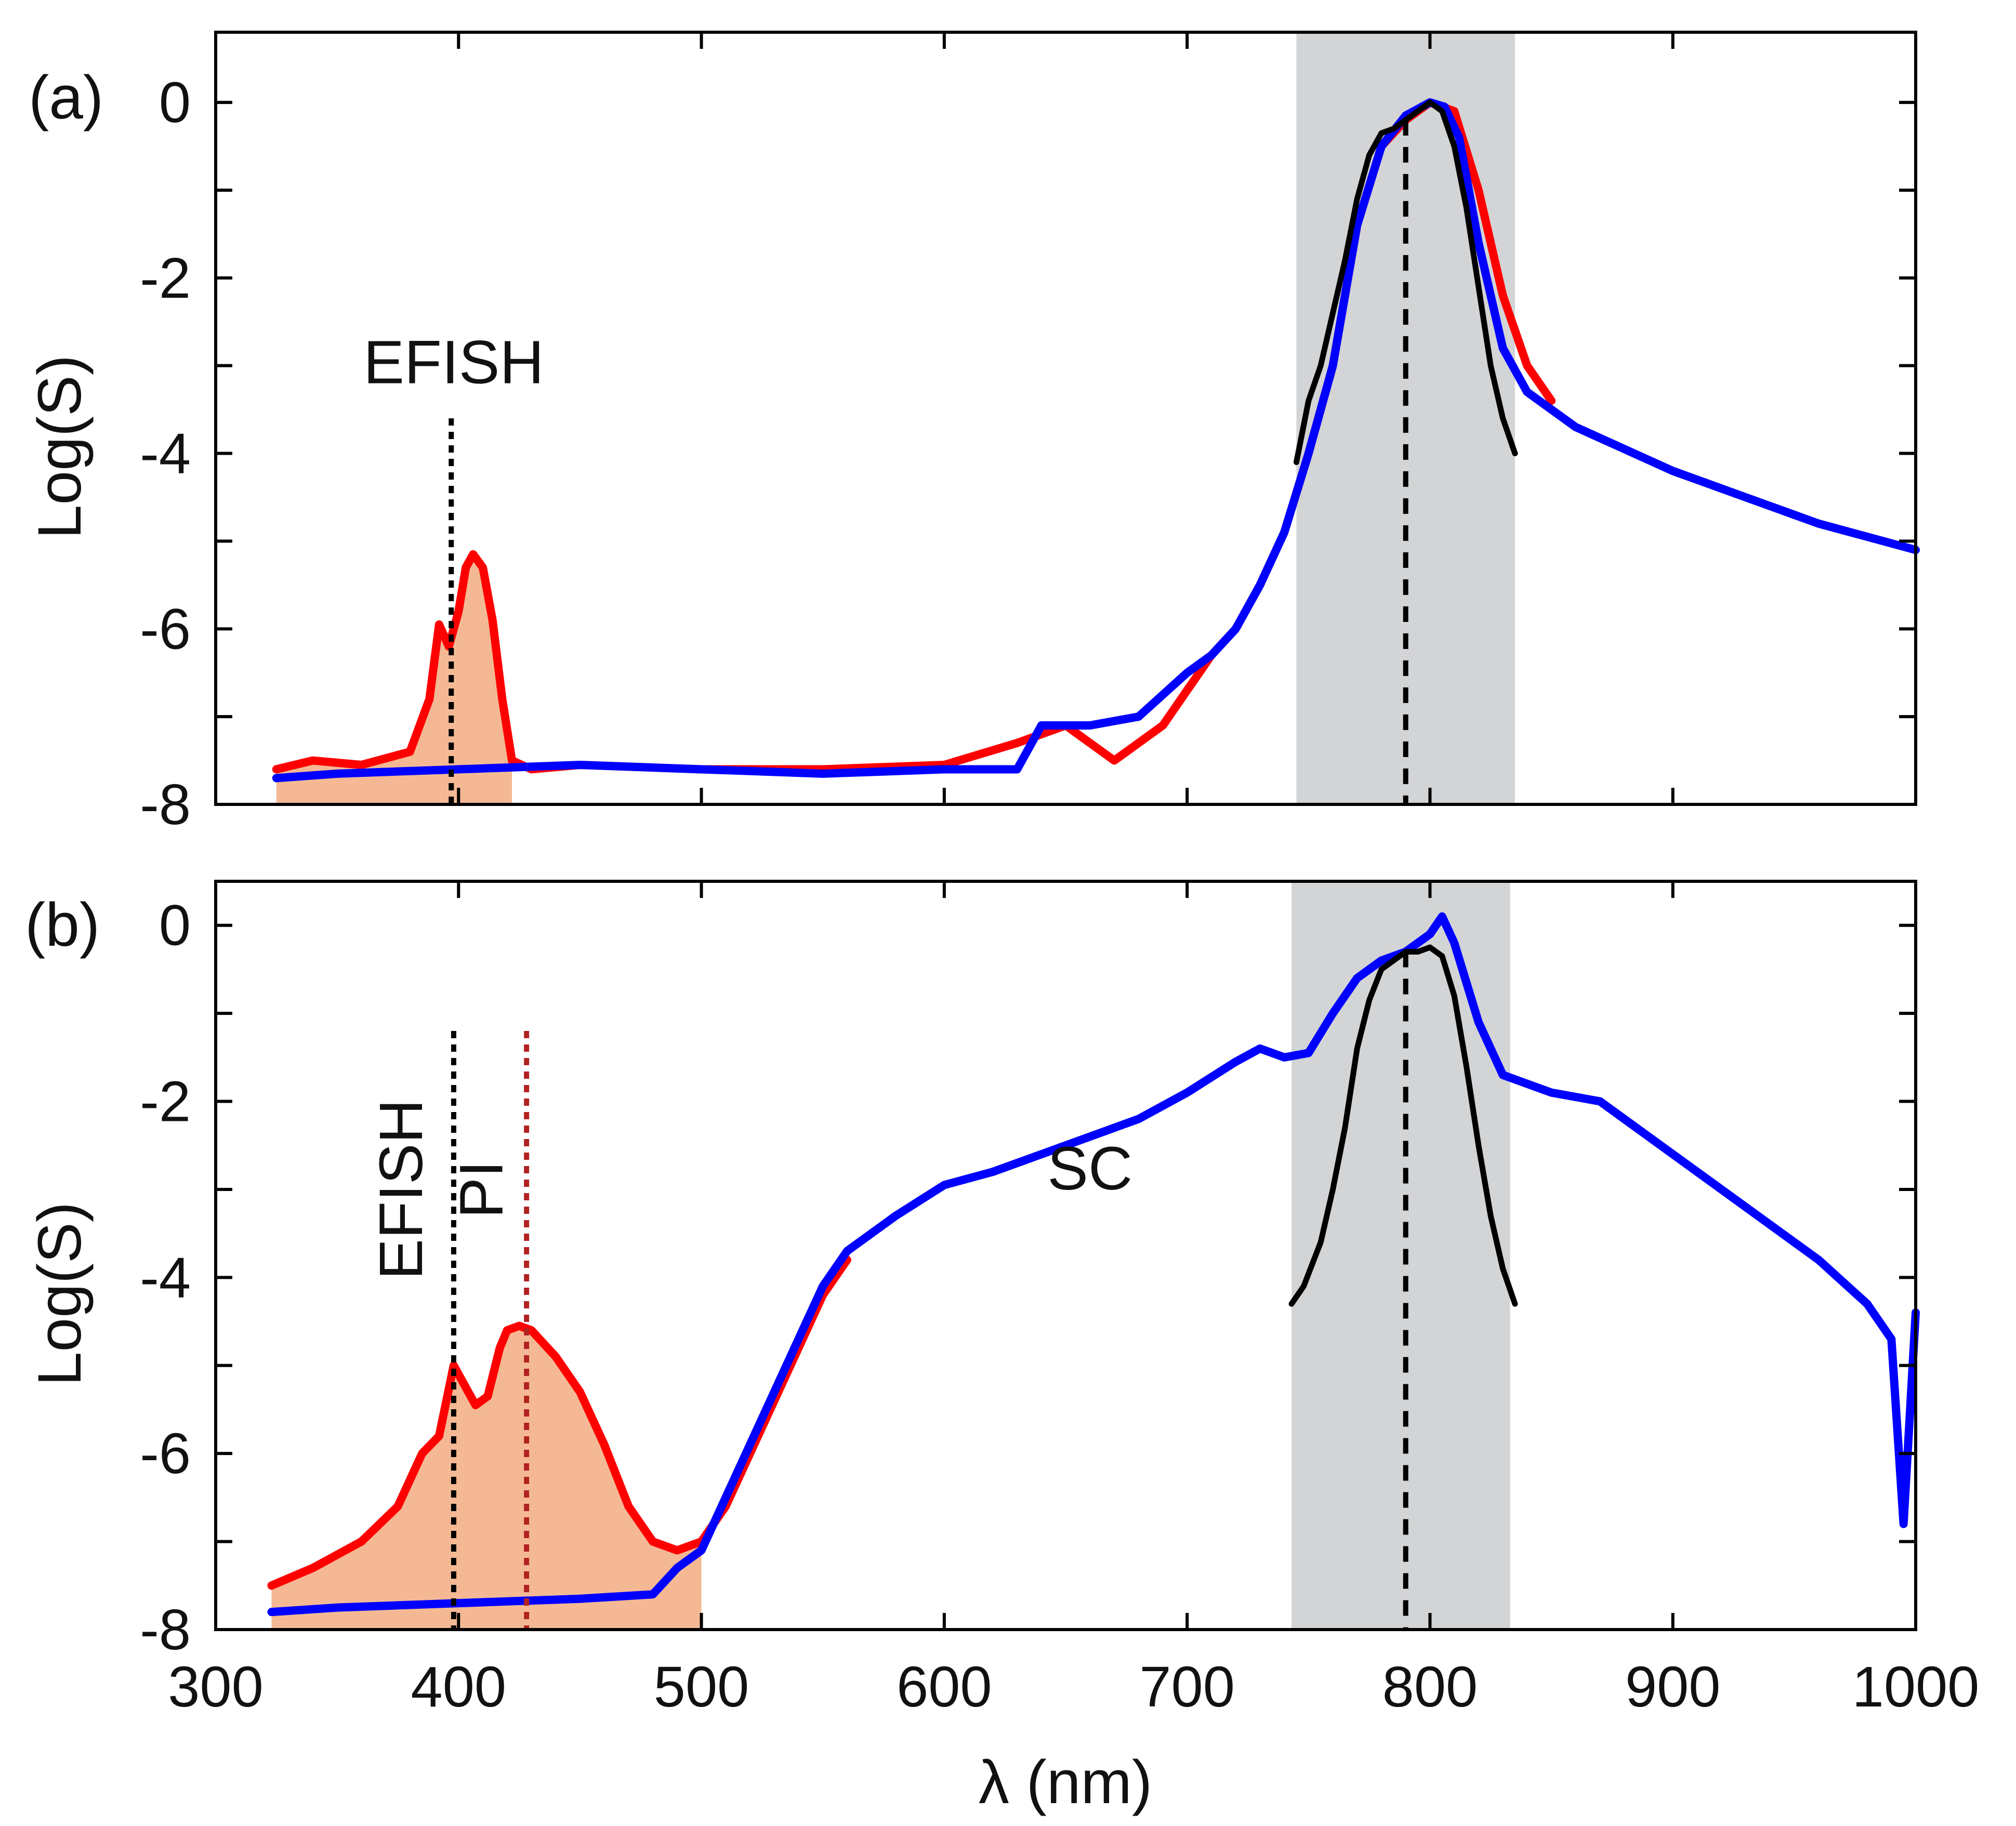 This screenshot has height=1826, width=2016. I want to click on panel-a-red-fill, so click(394, 679).